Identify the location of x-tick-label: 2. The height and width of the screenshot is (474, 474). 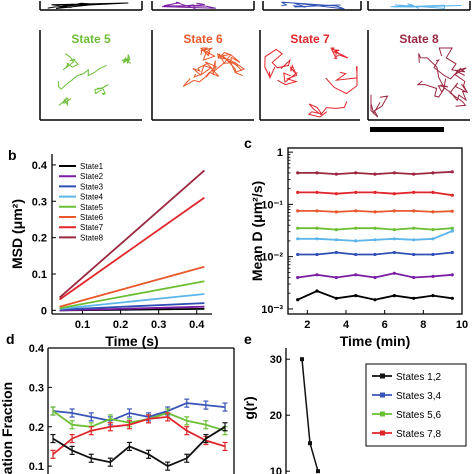
(307, 325).